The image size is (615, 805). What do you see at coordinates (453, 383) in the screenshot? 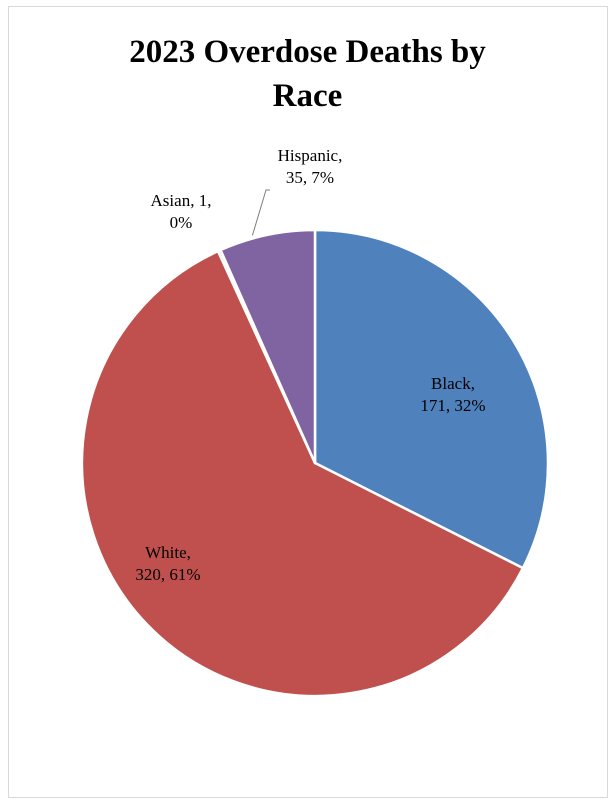
I see `data-label-black-line: Black,` at bounding box center [453, 383].